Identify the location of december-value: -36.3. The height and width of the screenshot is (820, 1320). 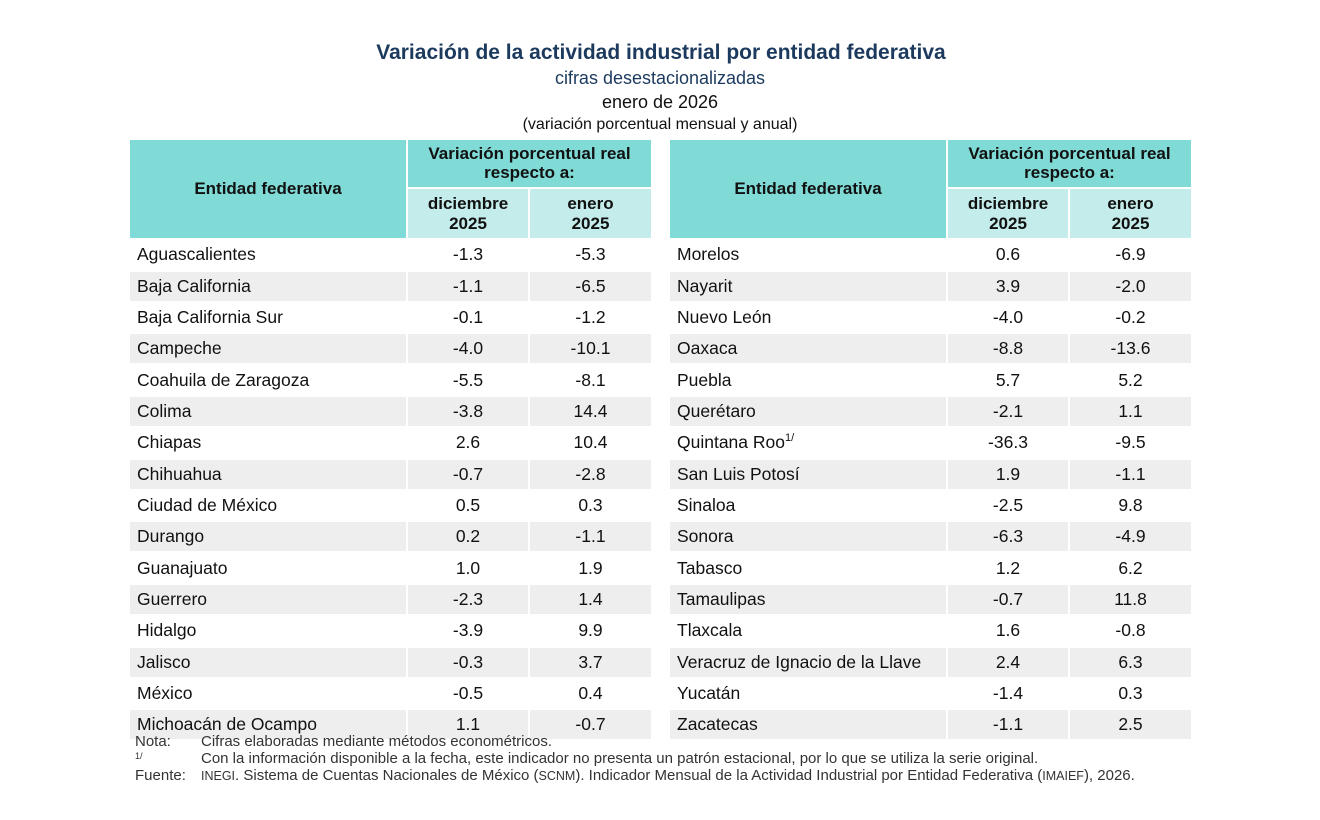
(1008, 442).